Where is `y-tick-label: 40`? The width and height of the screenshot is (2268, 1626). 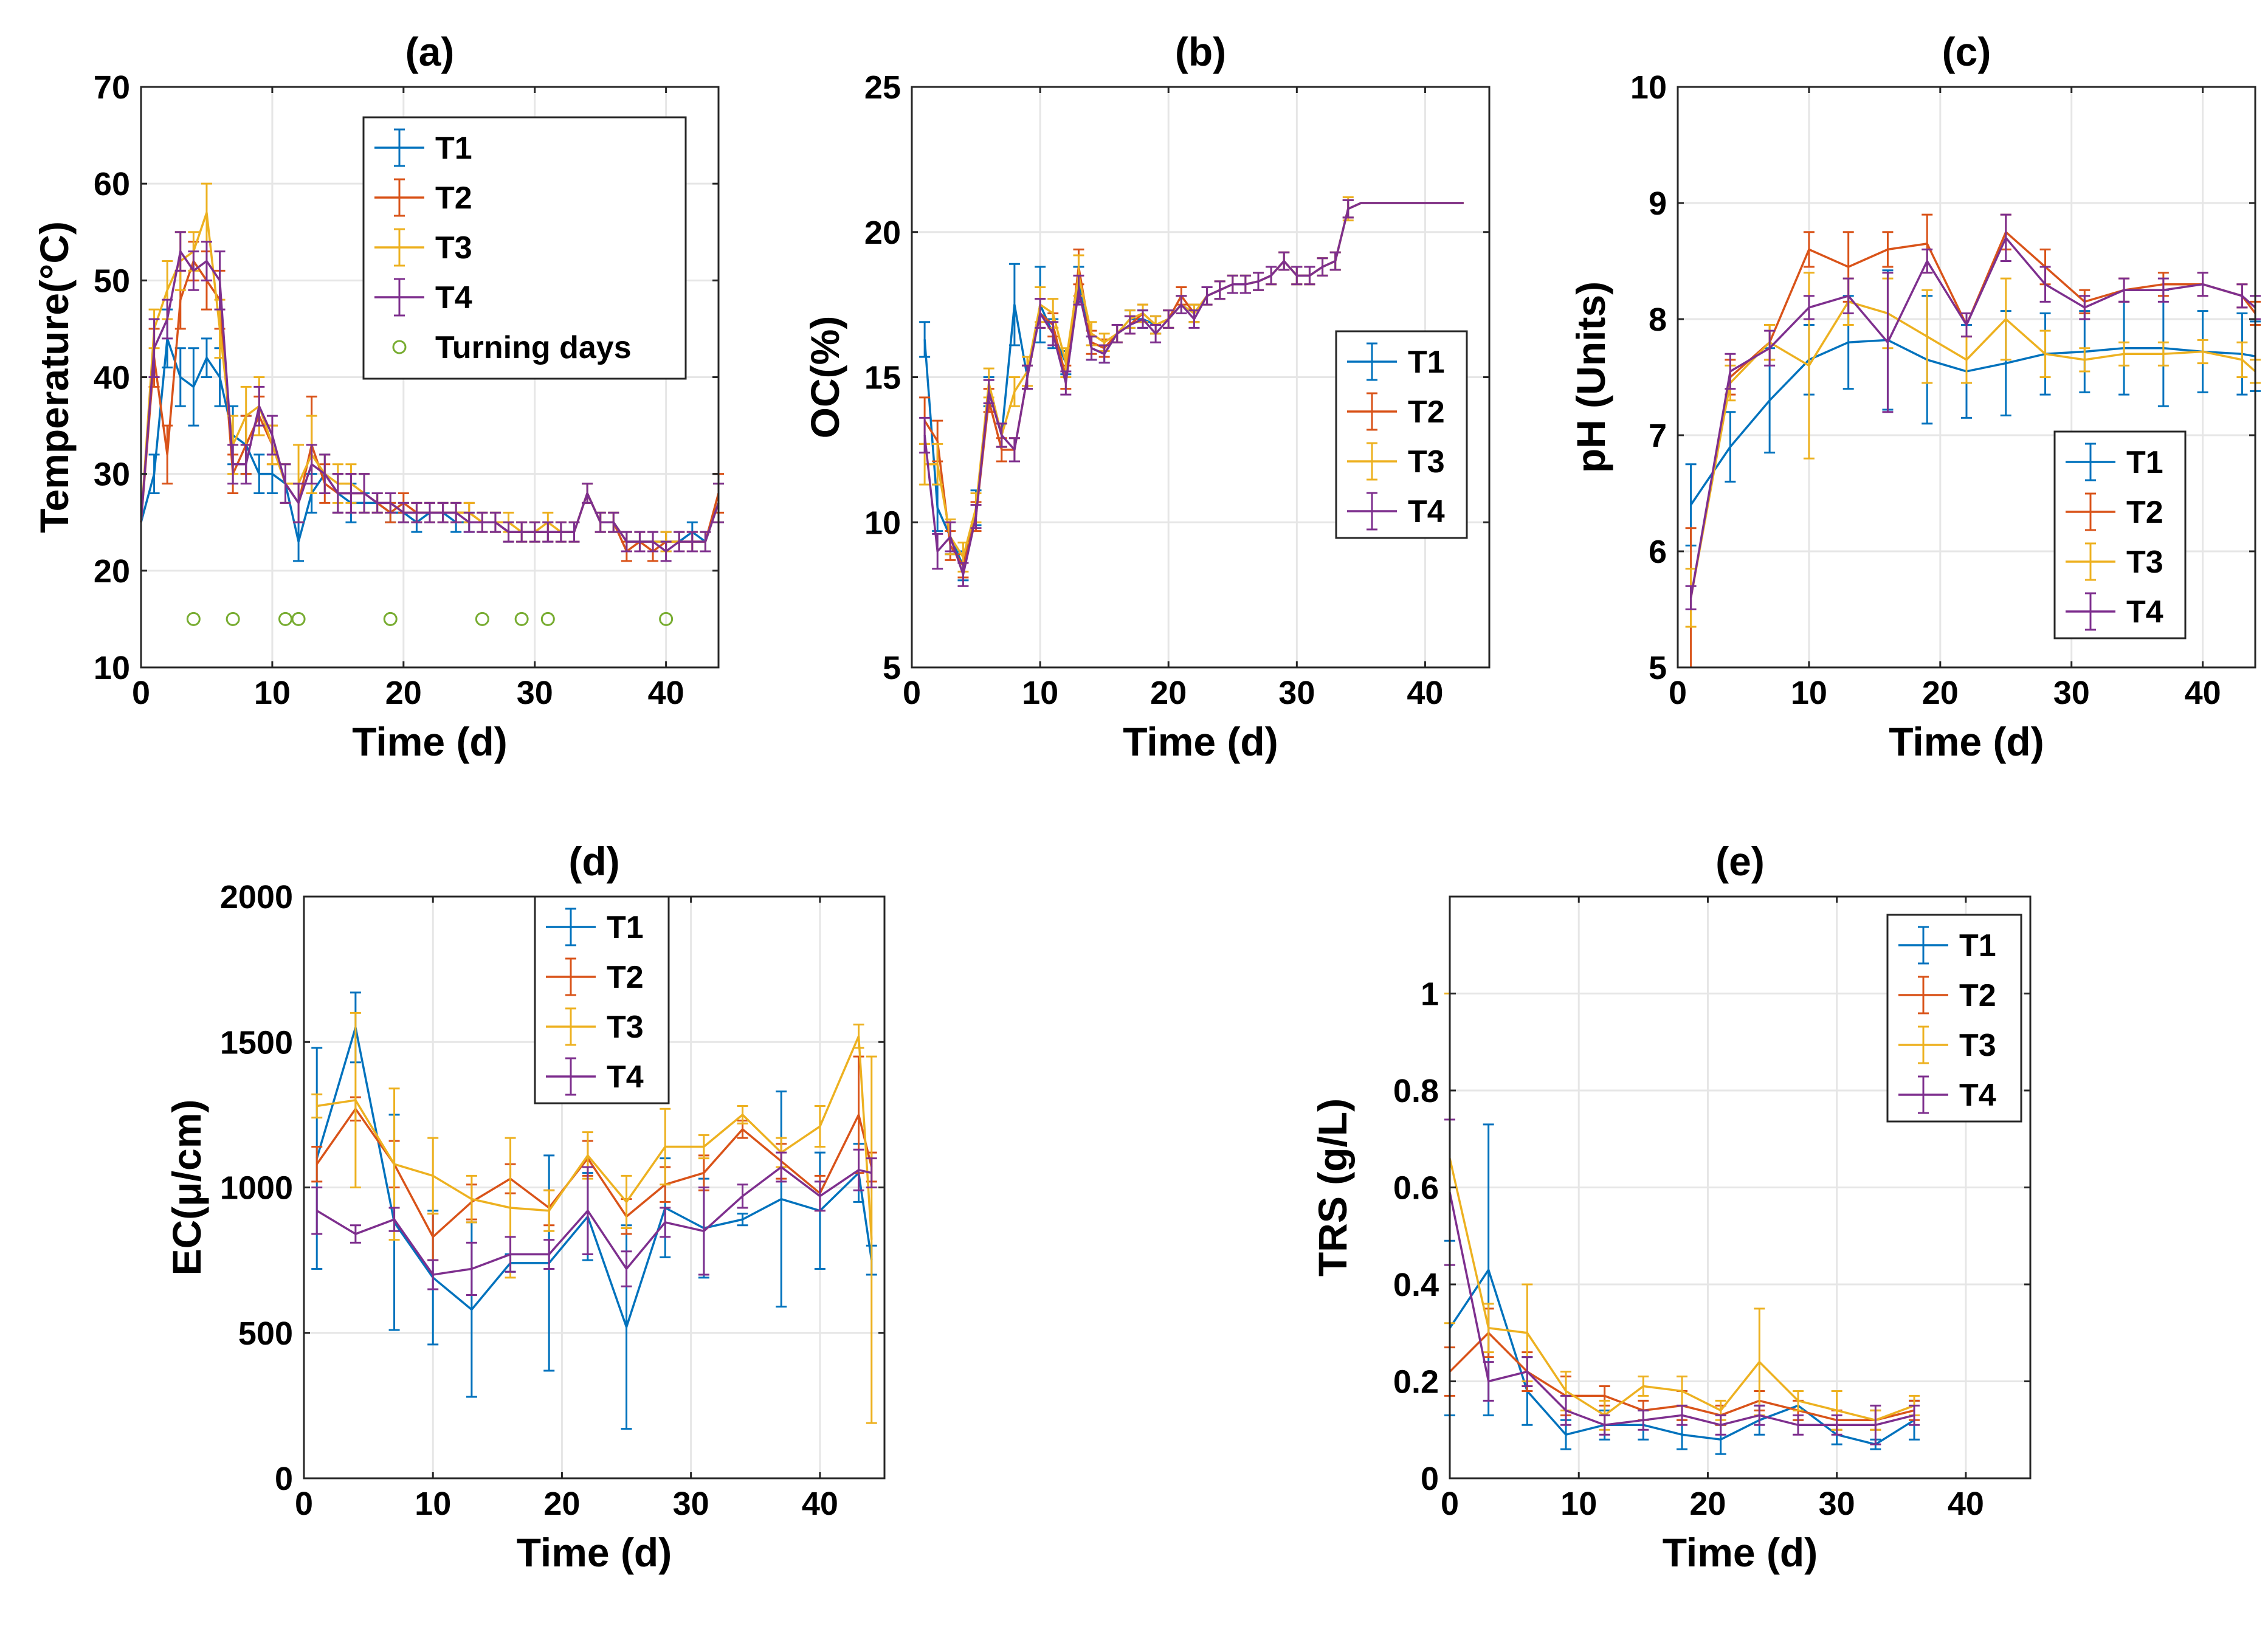
y-tick-label: 40 is located at coordinates (112, 378).